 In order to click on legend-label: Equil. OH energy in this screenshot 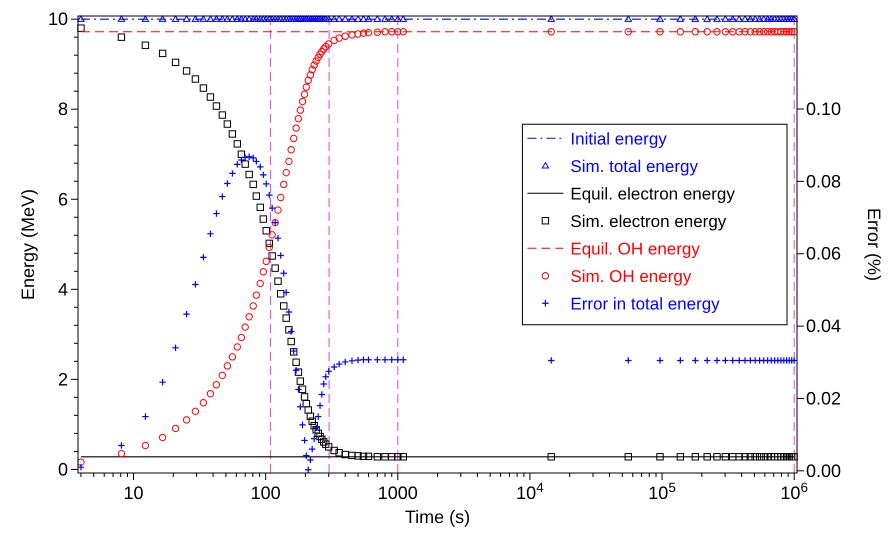, I will do `click(635, 248)`.